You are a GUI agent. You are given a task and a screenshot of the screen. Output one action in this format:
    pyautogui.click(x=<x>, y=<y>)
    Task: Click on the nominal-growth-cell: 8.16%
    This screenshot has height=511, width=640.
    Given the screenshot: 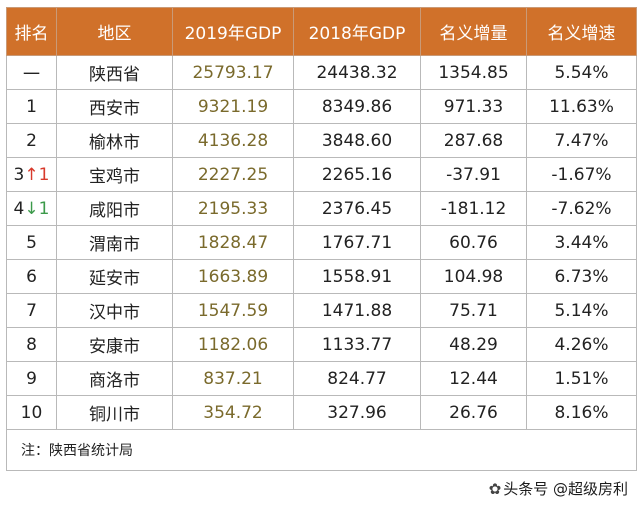 What is the action you would take?
    pyautogui.click(x=581, y=412)
    